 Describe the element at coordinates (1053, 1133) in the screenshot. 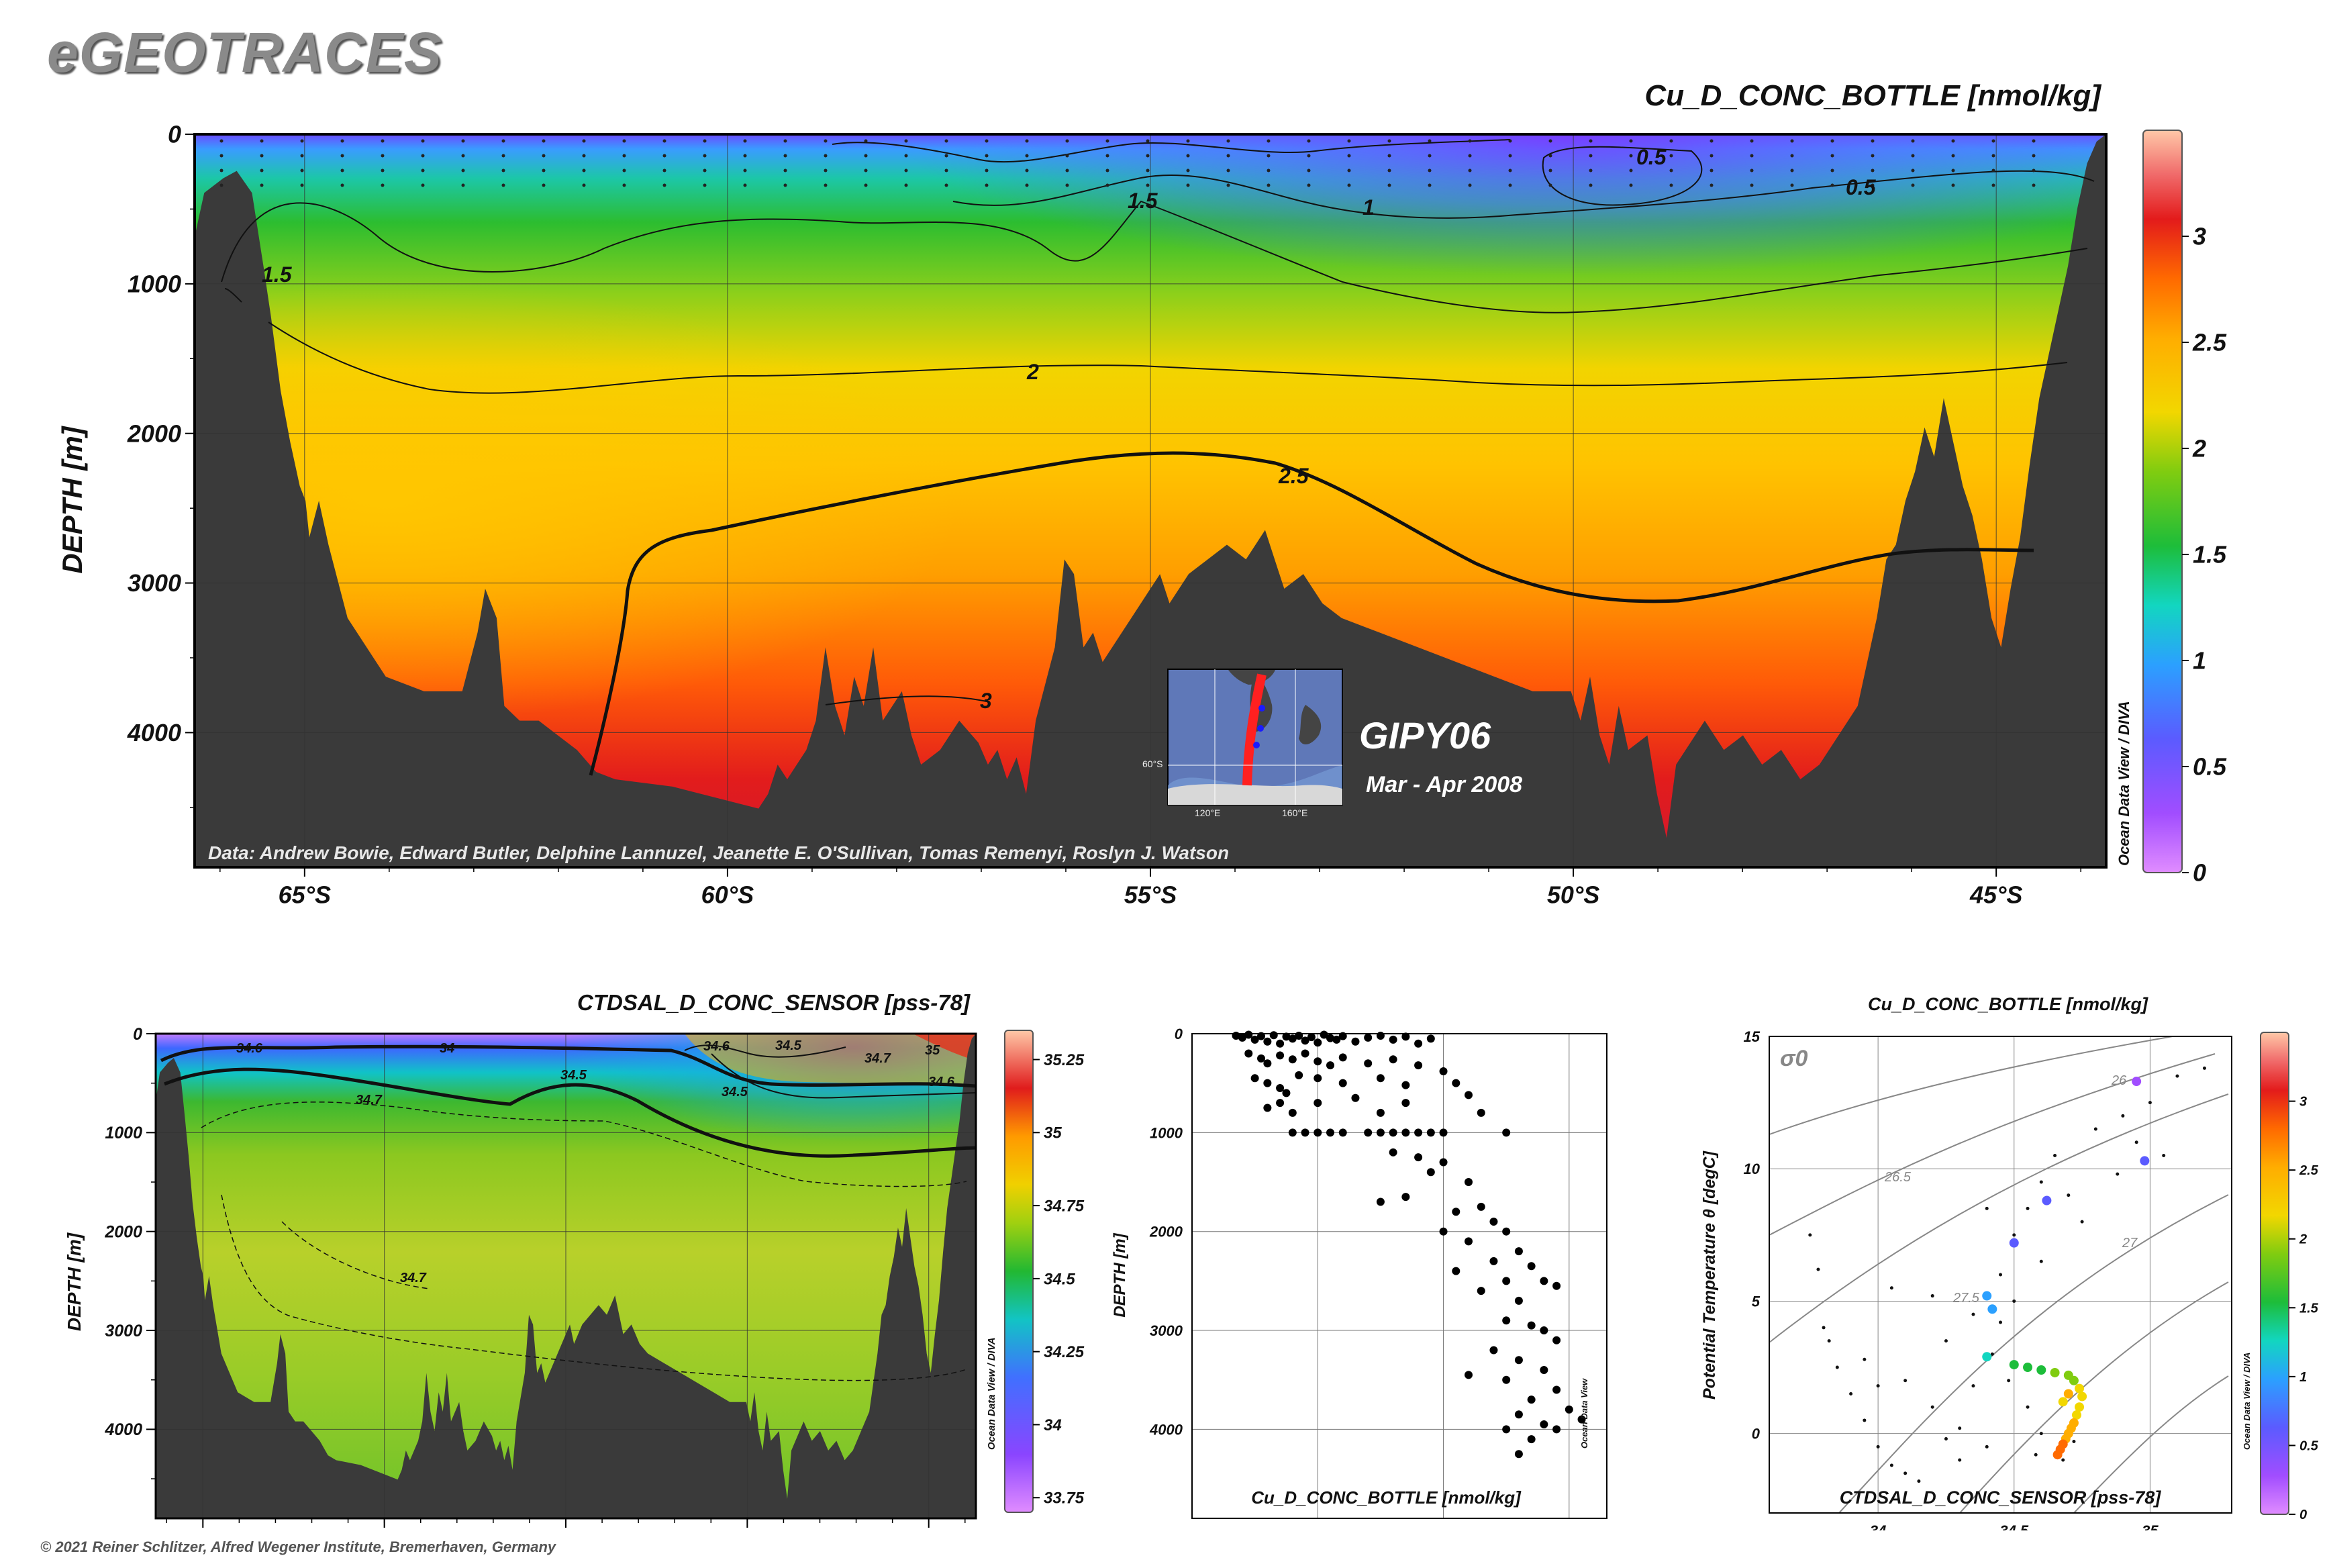

I see `colorbar-tick-label: 35` at that location.